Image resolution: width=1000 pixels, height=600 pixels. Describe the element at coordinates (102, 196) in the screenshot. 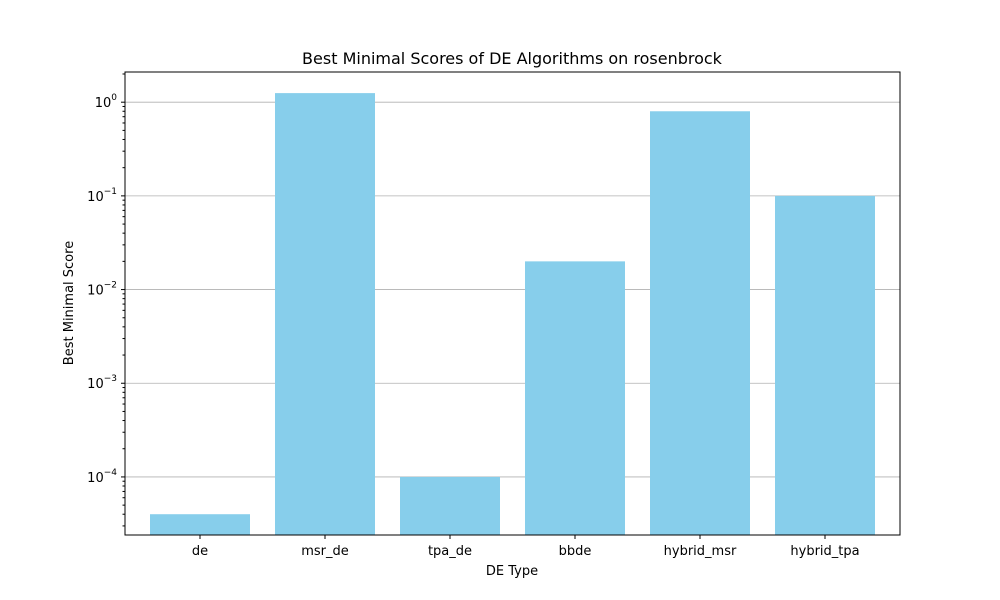

I see `y-tick-label: 10⁻¹` at that location.